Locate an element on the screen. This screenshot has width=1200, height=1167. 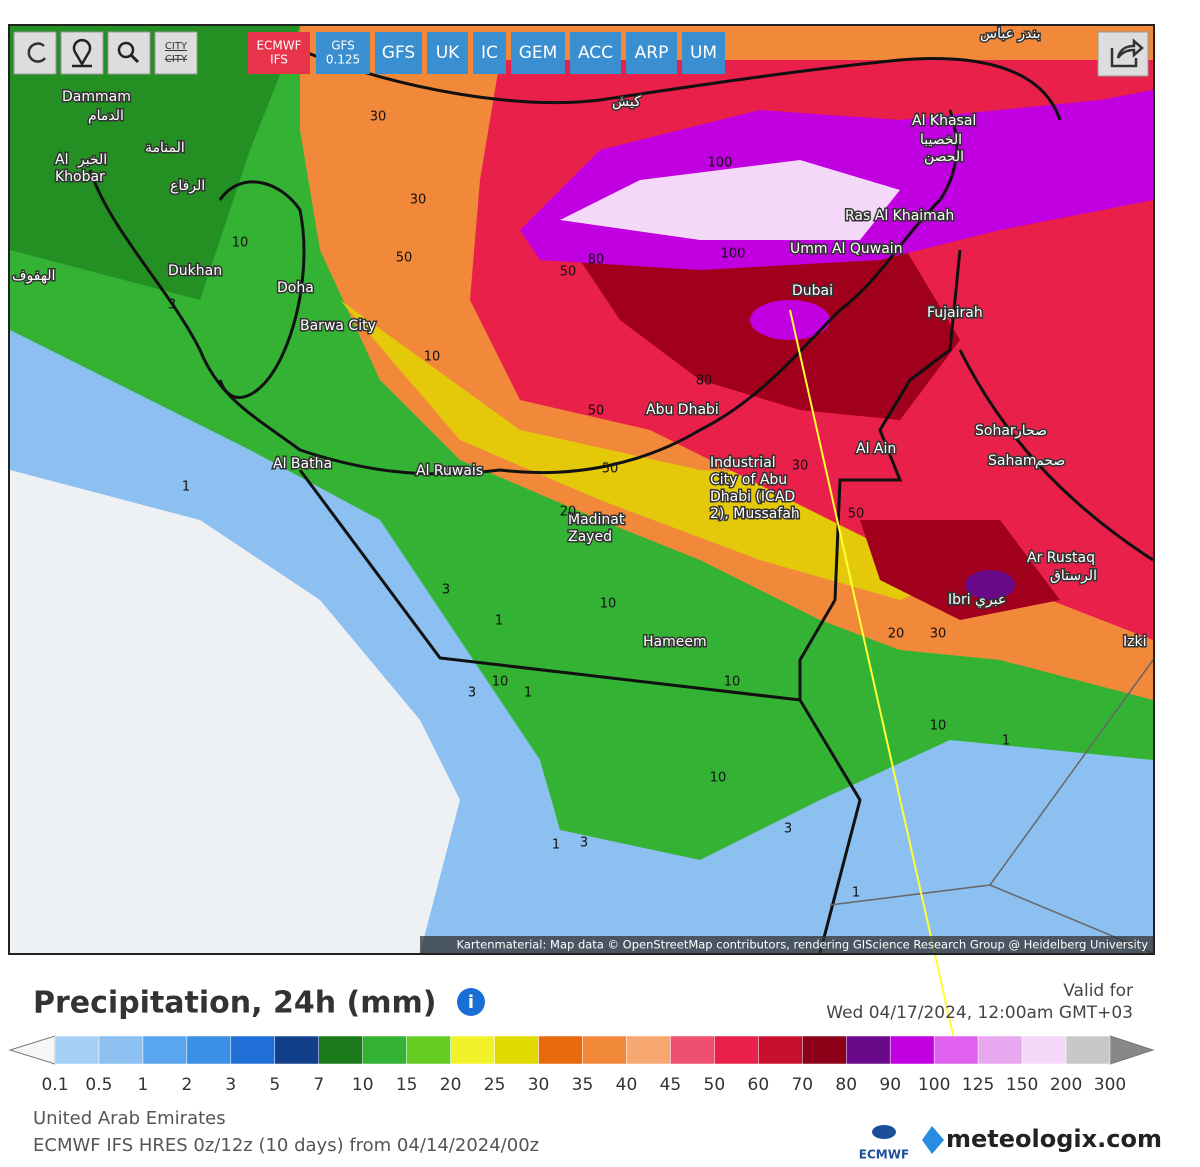
color-tick-label: 35 is located at coordinates (583, 1085).